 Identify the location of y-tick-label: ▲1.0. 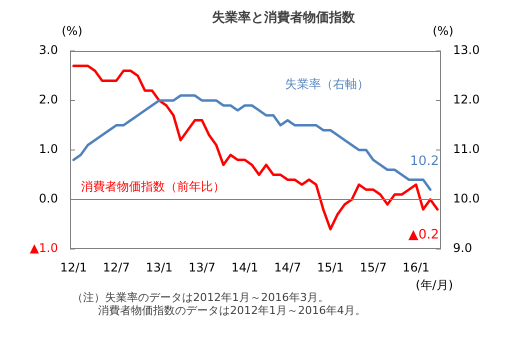
(44, 248).